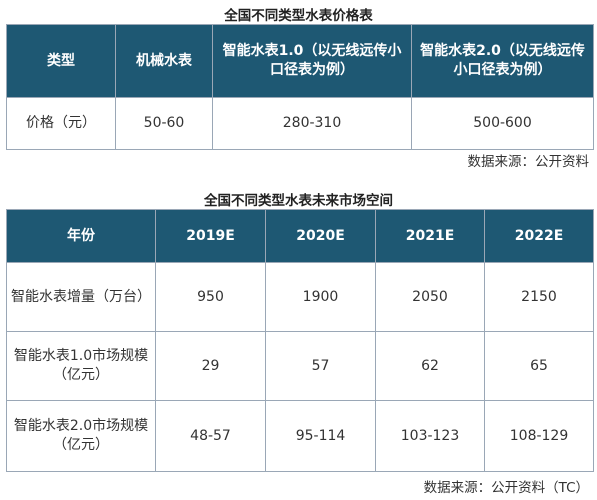 This screenshot has height=500, width=597. Describe the element at coordinates (210, 436) in the screenshot. I see `table-cell: 48-57` at that location.